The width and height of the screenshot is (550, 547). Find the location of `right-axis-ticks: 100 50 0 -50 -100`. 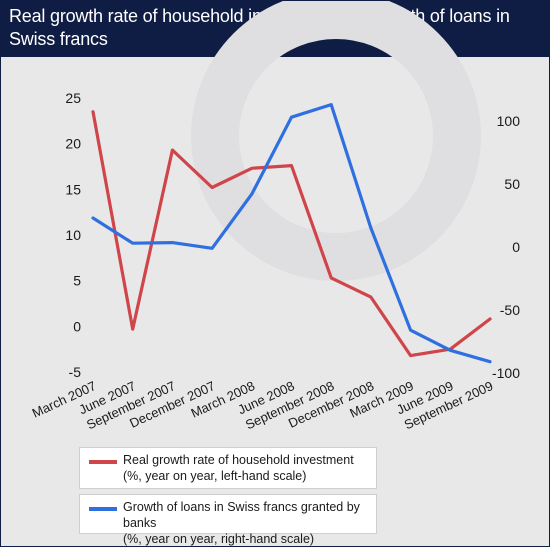

right-axis-ticks: 100 50 0 -50 -100 is located at coordinates (506, 247).